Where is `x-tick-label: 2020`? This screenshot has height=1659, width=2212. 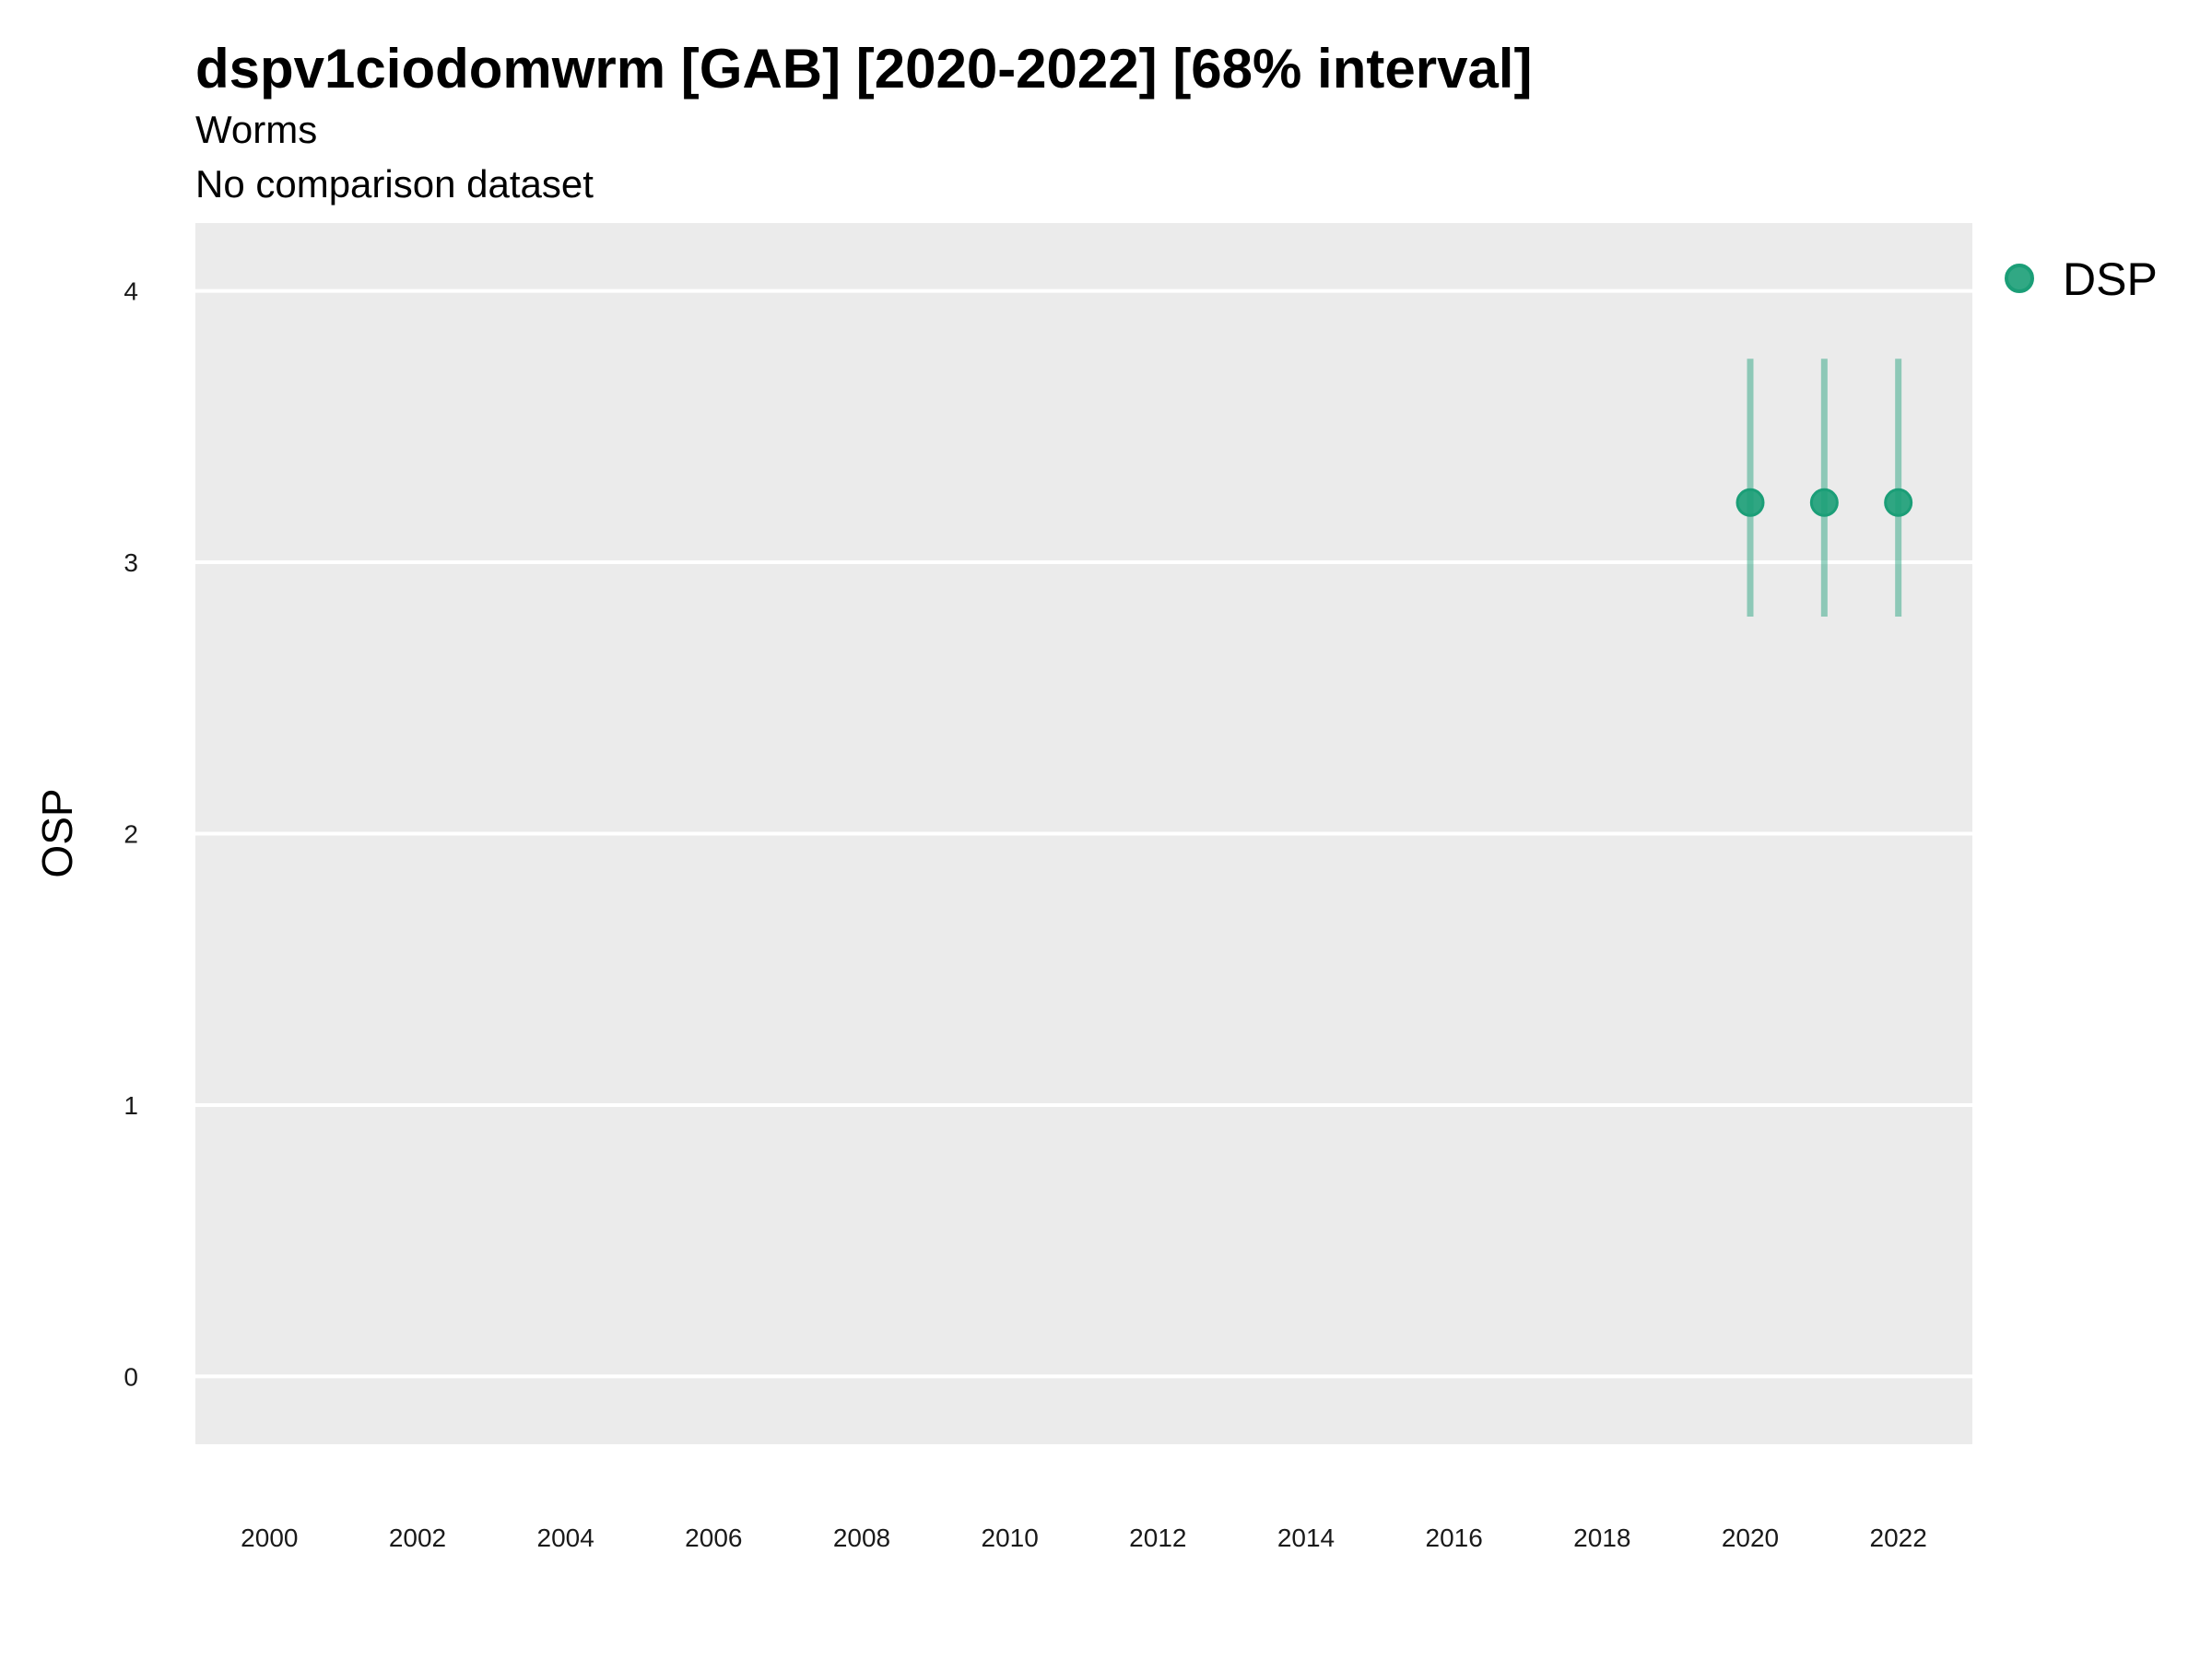
x-tick-label: 2020 is located at coordinates (1750, 1538).